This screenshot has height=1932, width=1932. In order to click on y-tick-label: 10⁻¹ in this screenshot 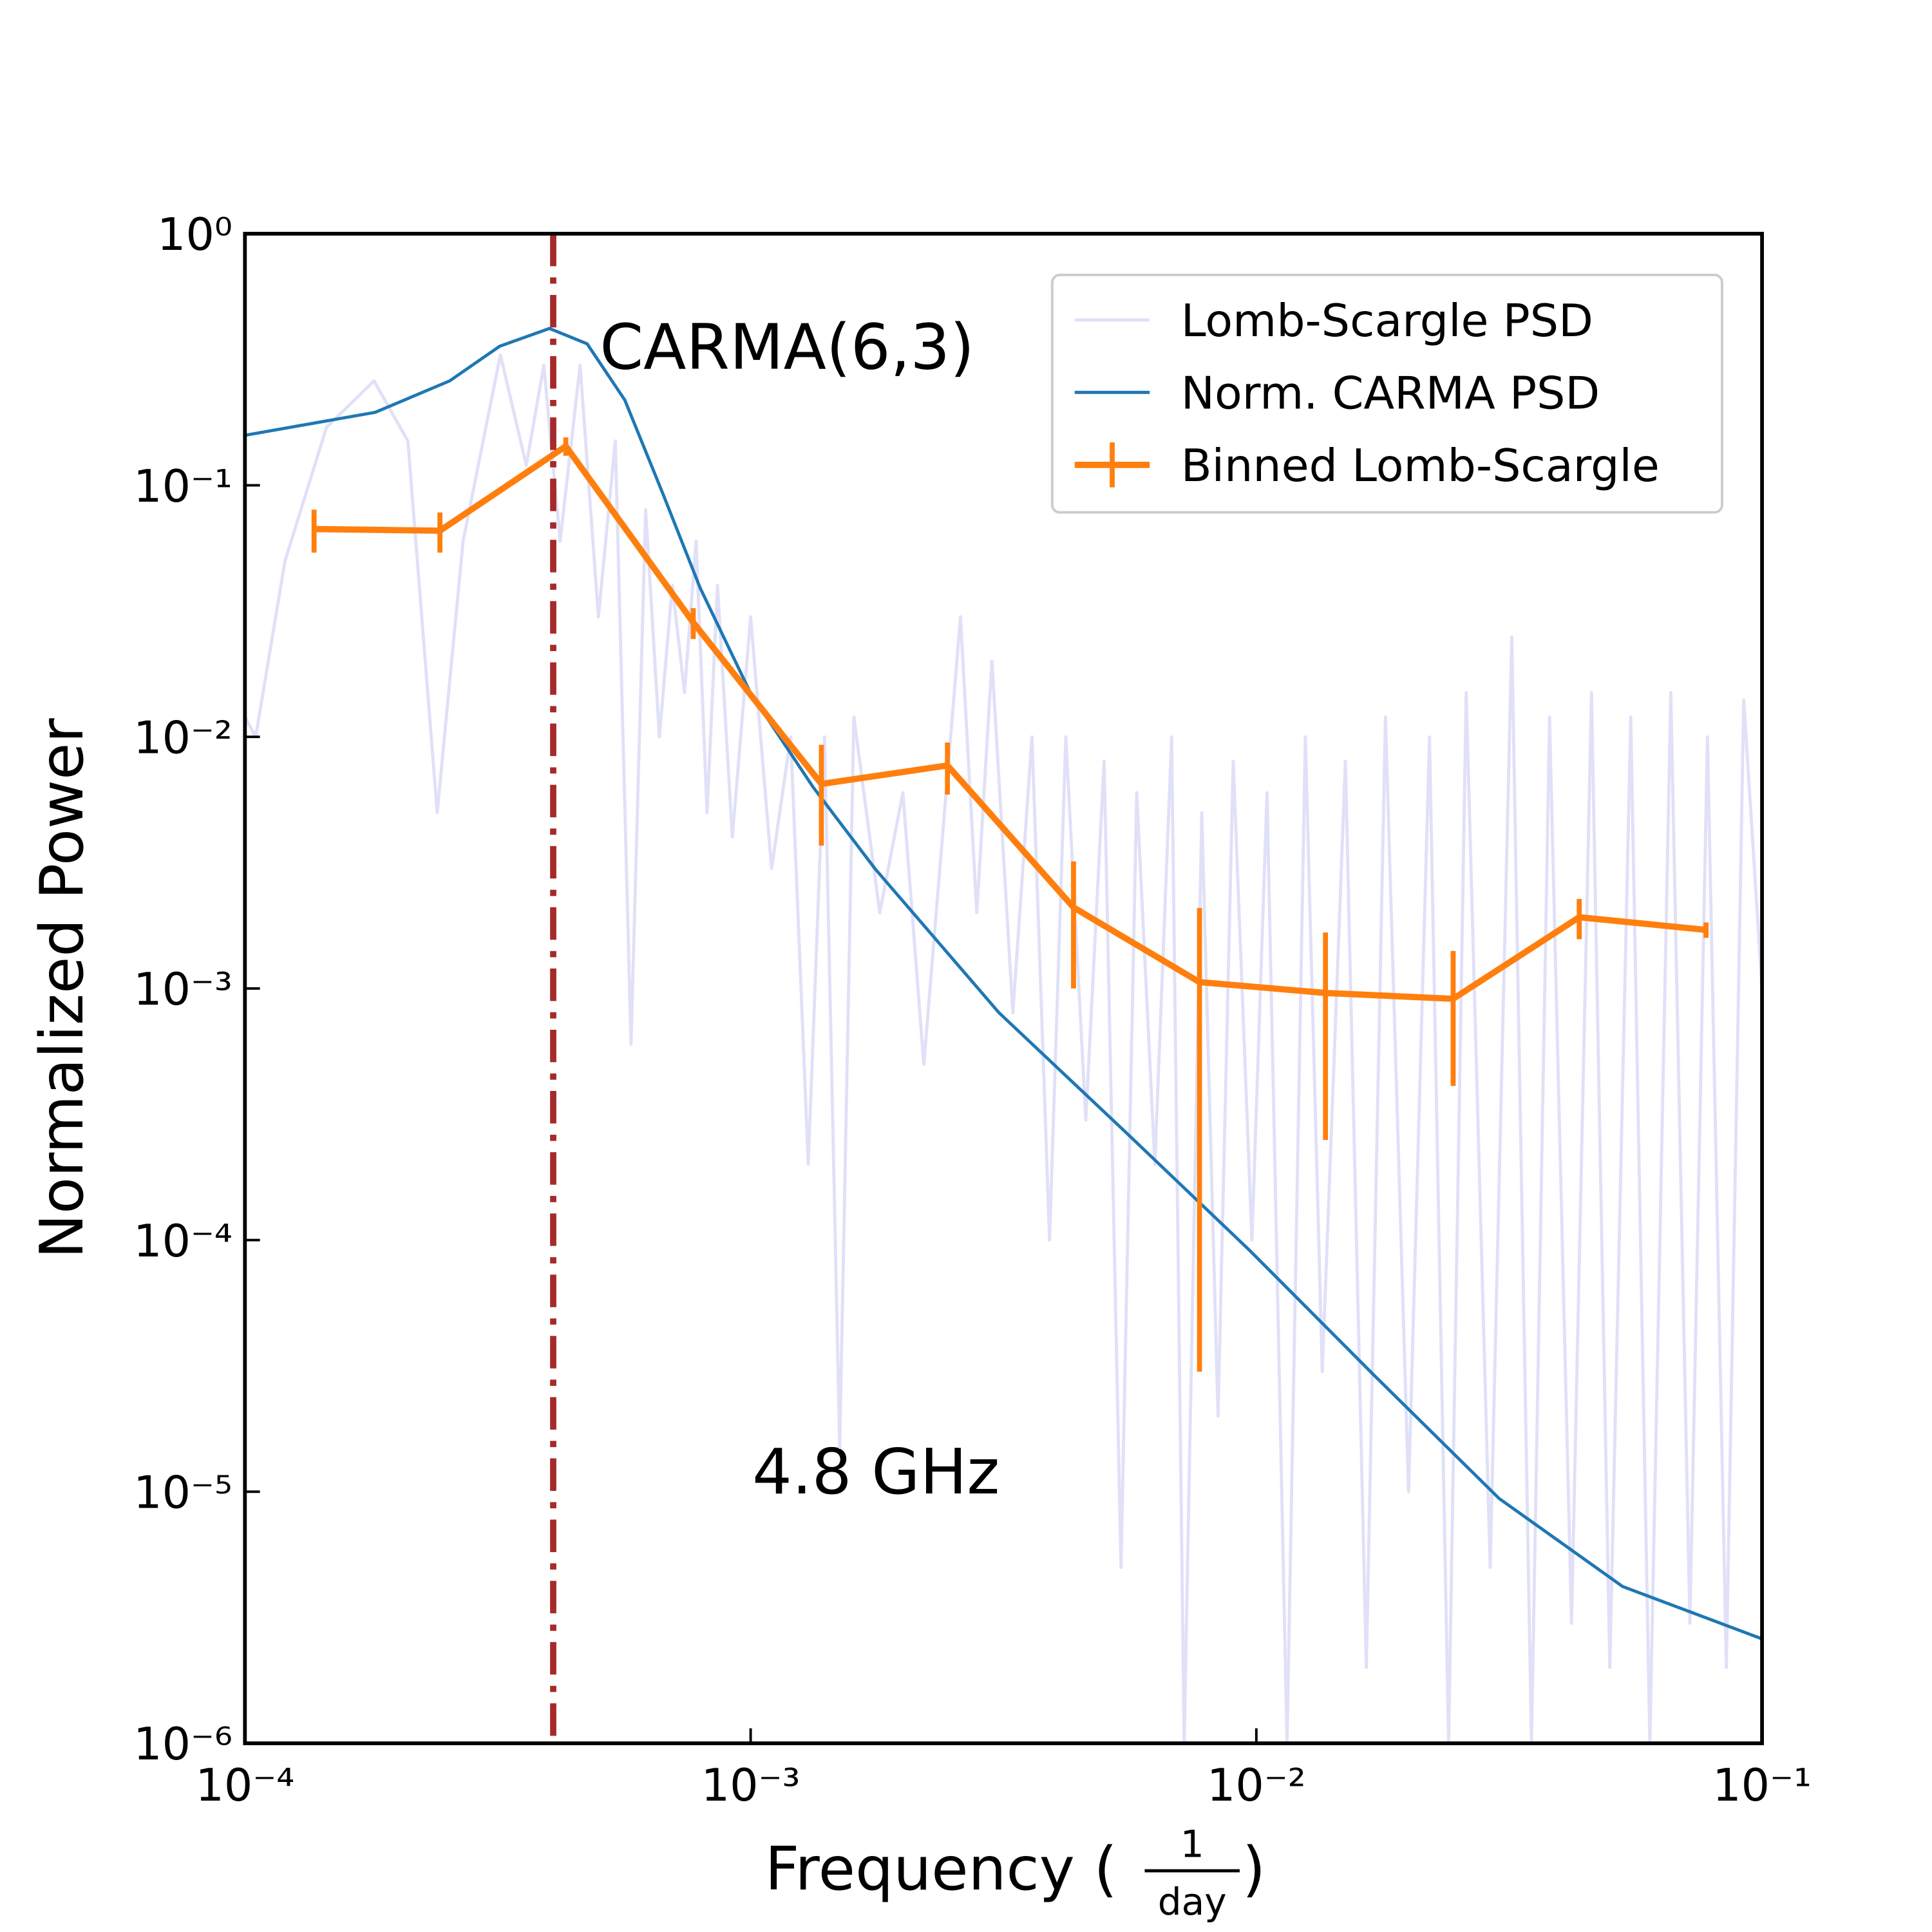, I will do `click(183, 486)`.